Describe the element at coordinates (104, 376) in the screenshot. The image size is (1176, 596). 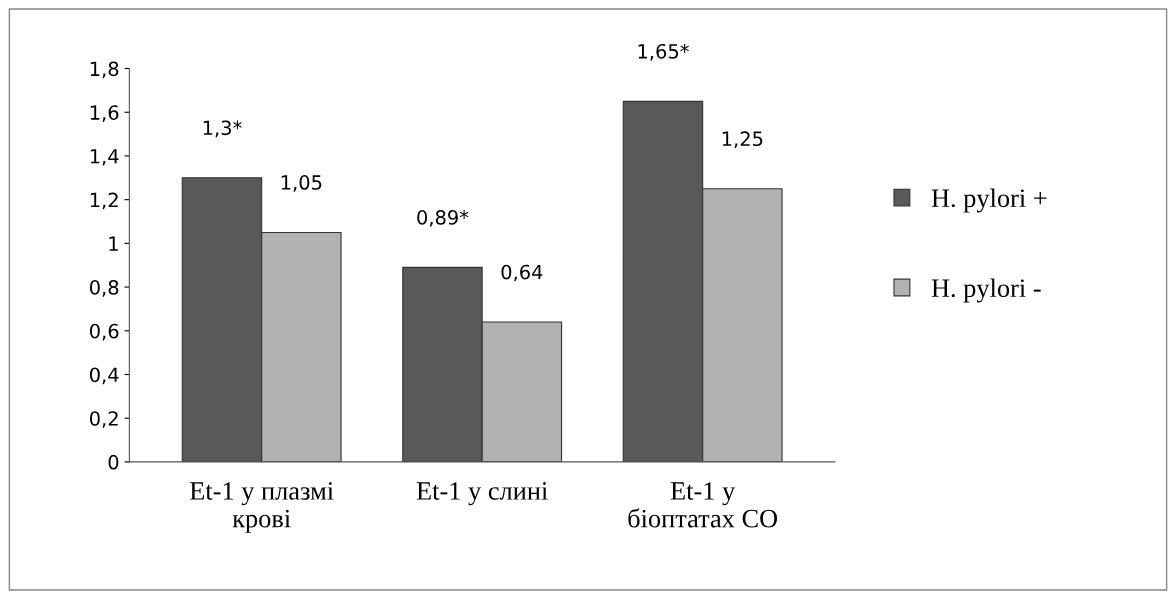
I see `y-tick-label: 0,4` at that location.